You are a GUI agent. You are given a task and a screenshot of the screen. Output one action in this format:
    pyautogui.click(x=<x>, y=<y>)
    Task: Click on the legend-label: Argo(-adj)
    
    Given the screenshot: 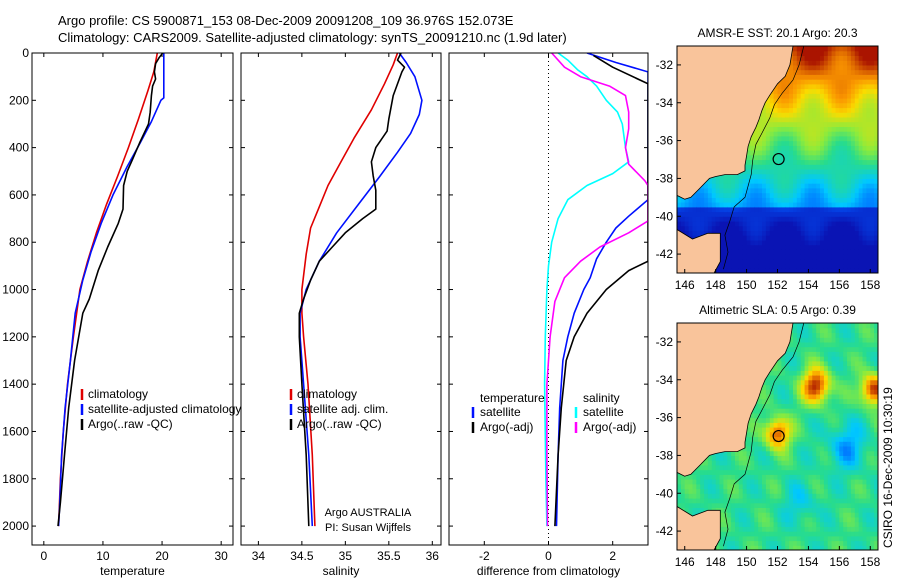 What is the action you would take?
    pyautogui.click(x=609, y=427)
    